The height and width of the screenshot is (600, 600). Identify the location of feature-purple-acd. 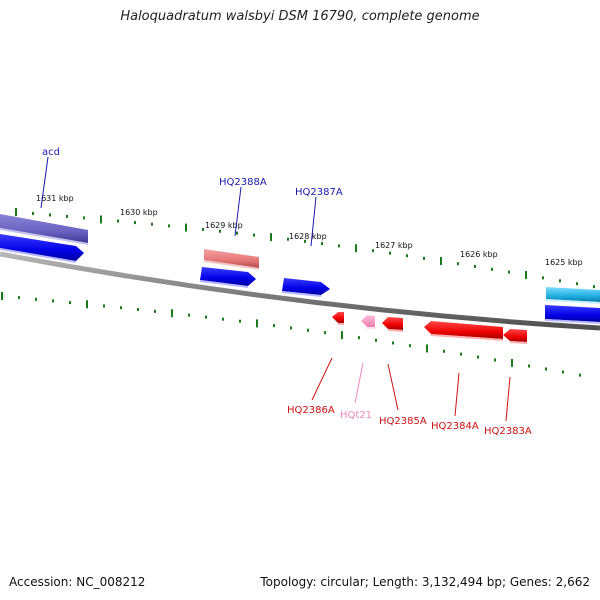
(44, 229).